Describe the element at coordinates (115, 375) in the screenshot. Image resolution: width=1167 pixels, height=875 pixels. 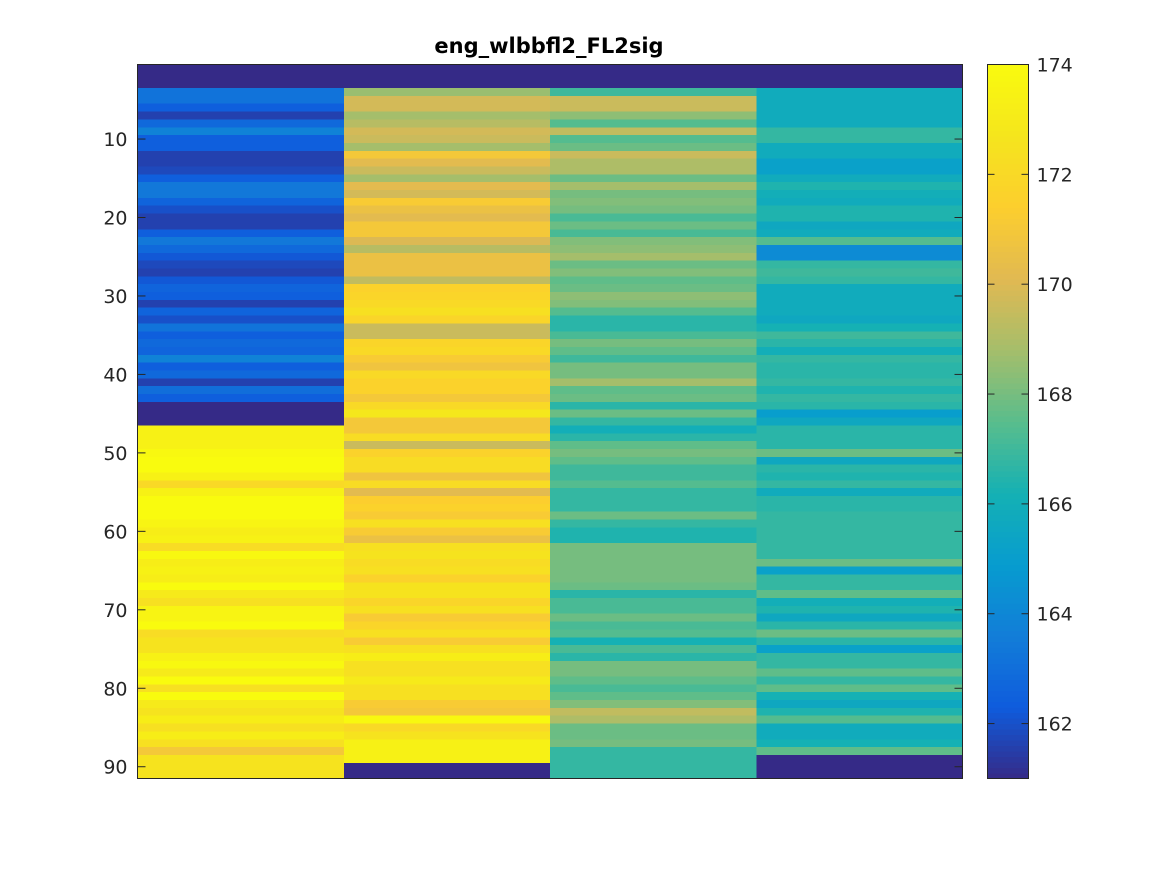
I see `y-tick-label: 40` at that location.